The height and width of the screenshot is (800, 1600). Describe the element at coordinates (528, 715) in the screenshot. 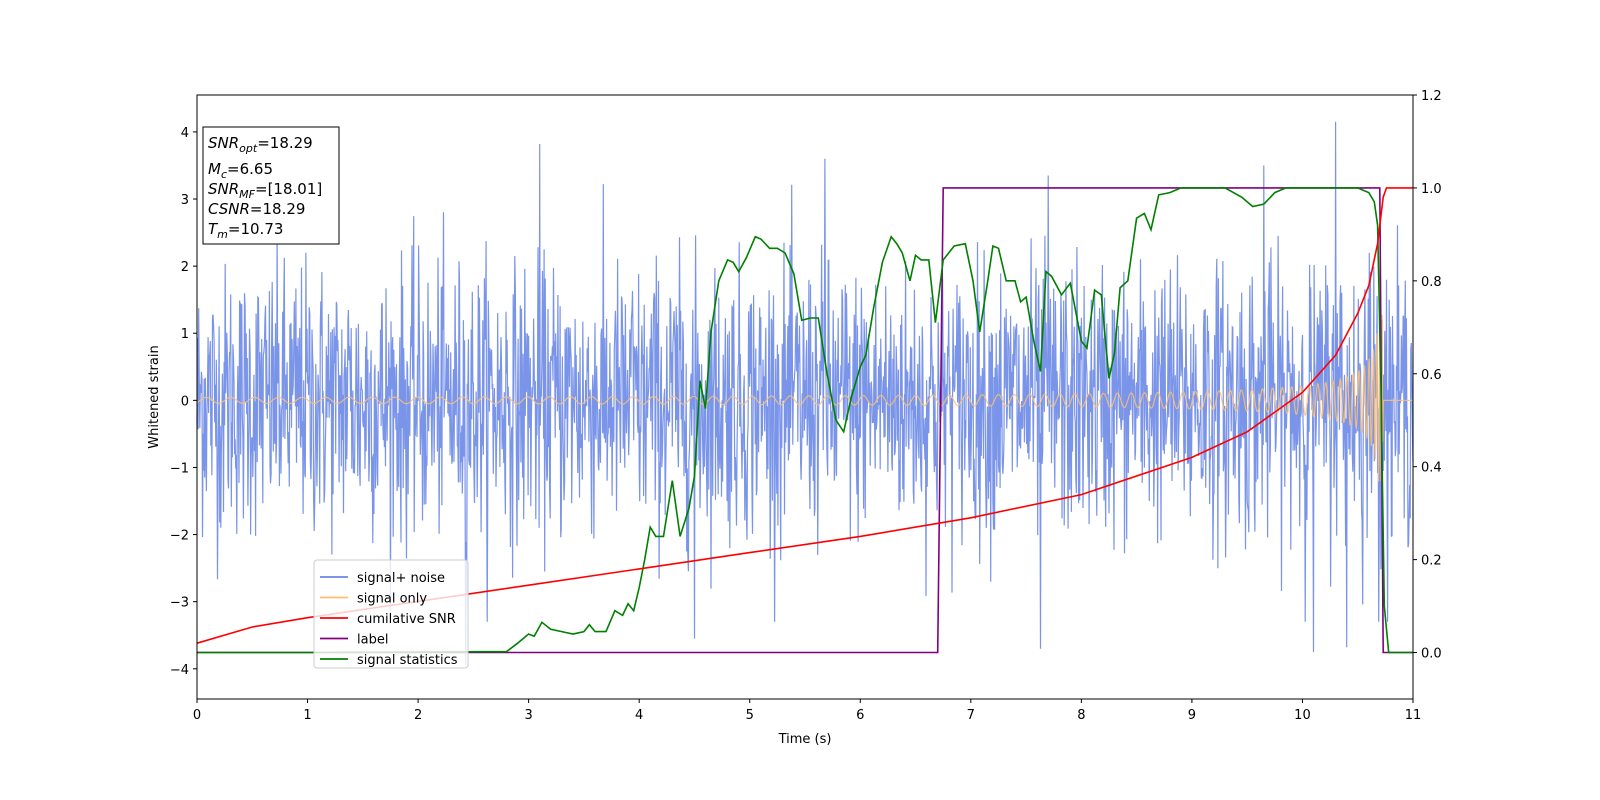

I see `x-tick-label: 3` at that location.